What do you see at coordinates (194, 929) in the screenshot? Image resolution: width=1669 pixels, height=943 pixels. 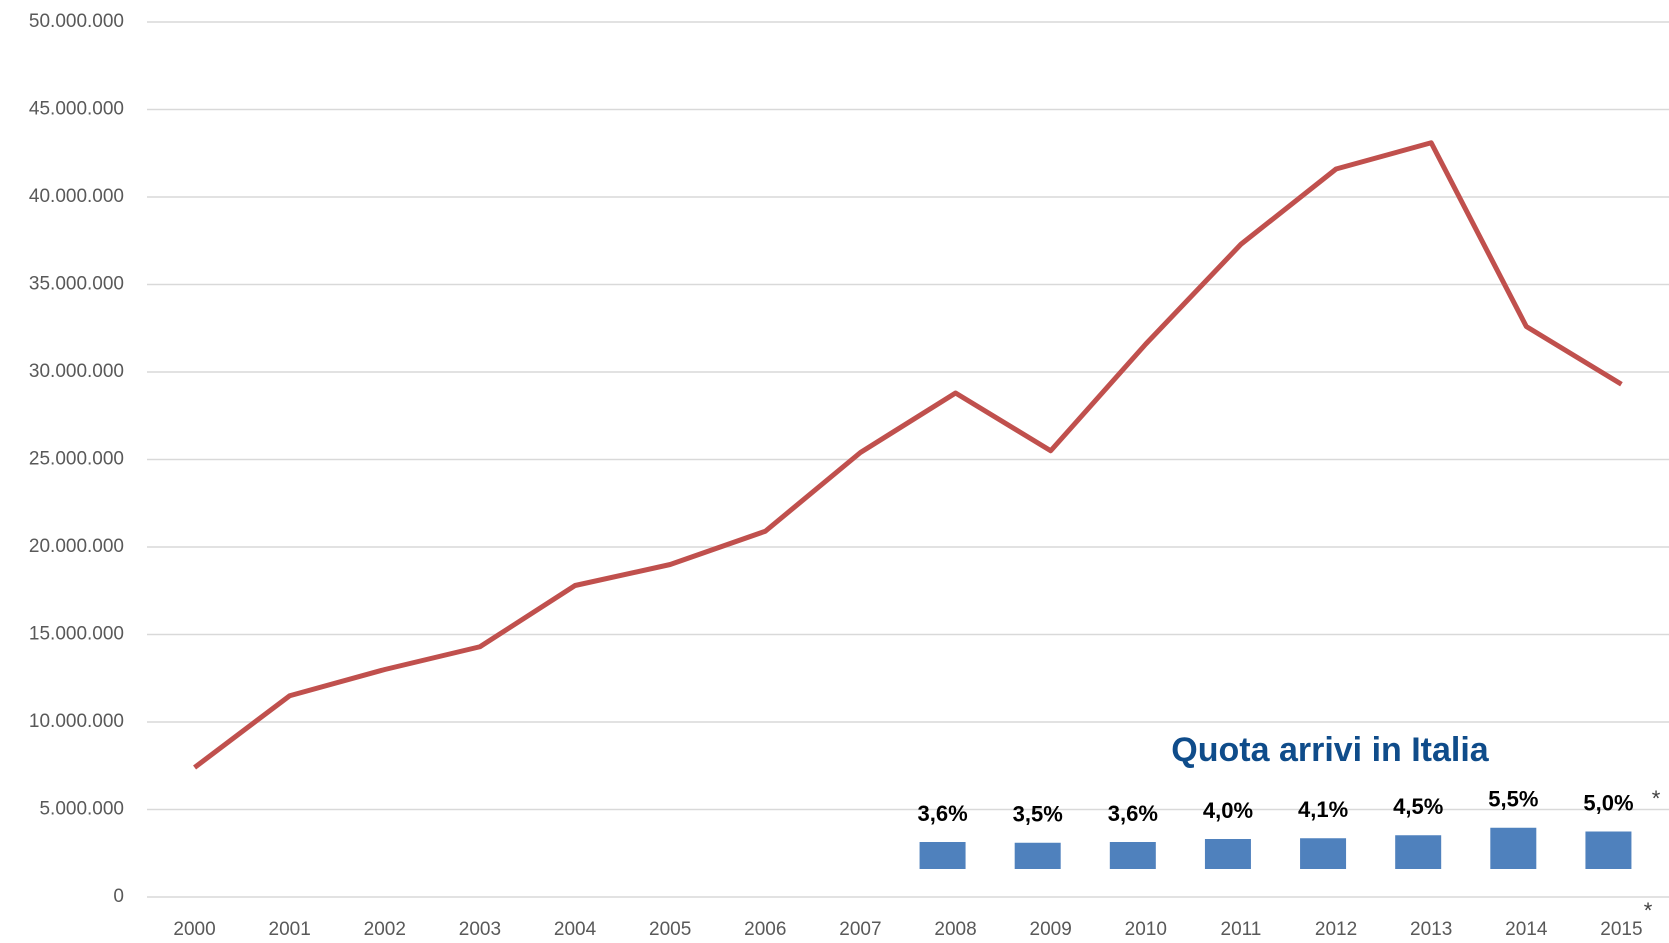 I see `x-tick-label: 2000` at bounding box center [194, 929].